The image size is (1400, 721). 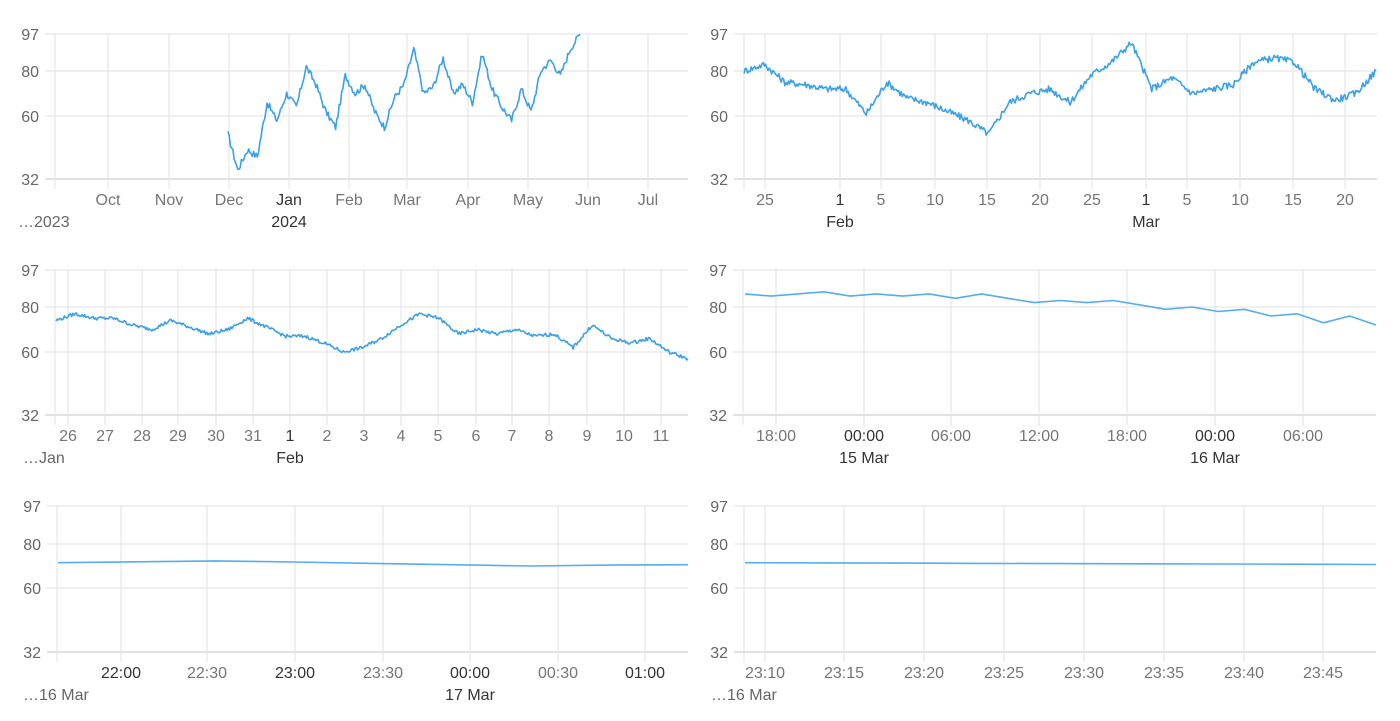 I want to click on x-tick-label: 11, so click(x=661, y=436).